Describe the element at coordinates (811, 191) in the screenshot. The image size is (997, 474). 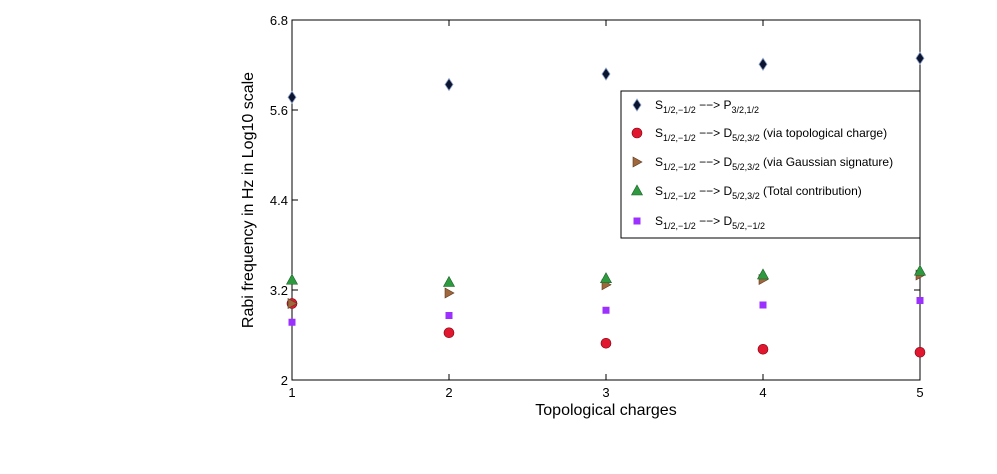
I see `legend-text-part: (Total contribution)` at that location.